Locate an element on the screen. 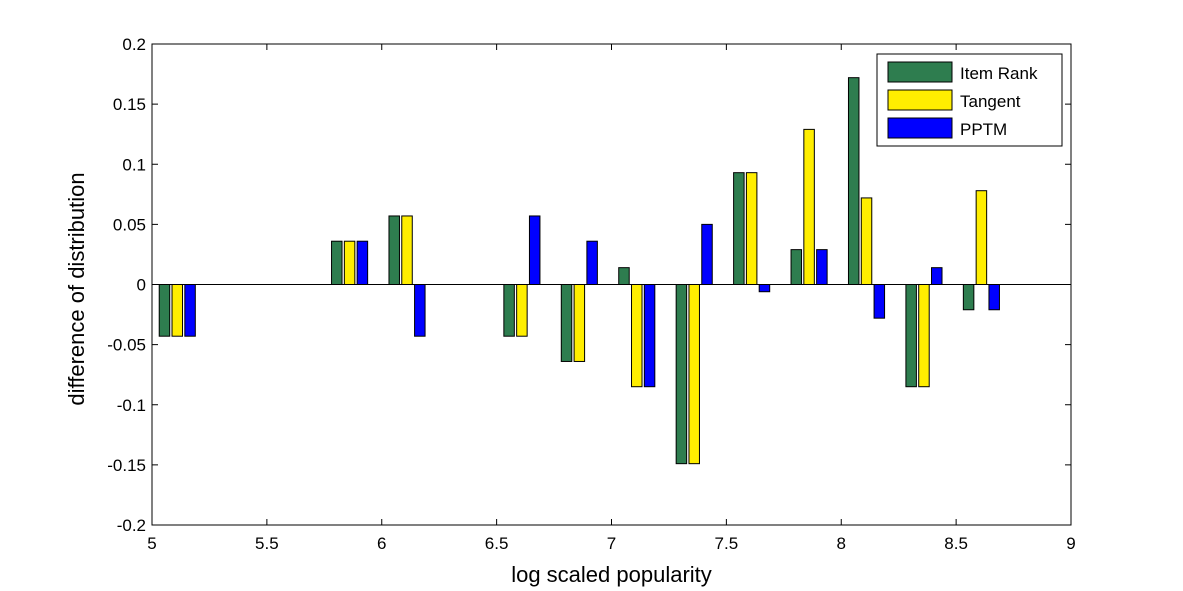 The width and height of the screenshot is (1183, 591). legend-swatch-tangent is located at coordinates (920, 100).